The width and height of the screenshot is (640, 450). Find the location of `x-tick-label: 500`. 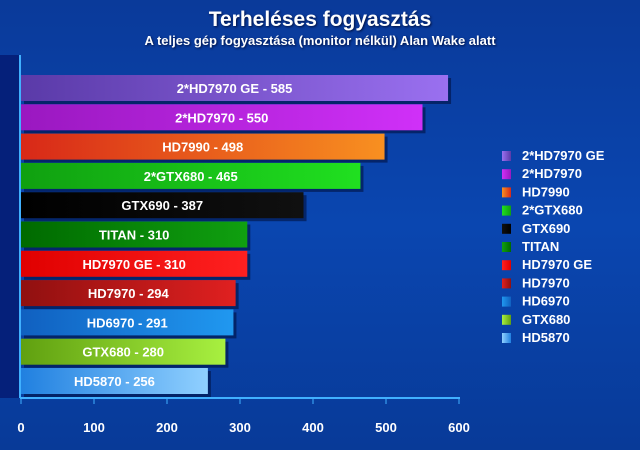

x-tick-label: 500 is located at coordinates (386, 427).